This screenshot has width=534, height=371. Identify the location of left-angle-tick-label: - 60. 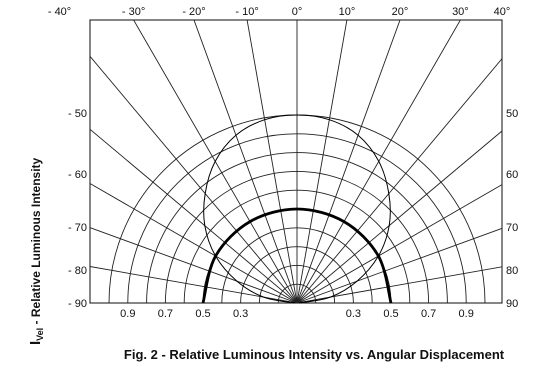
(77, 175).